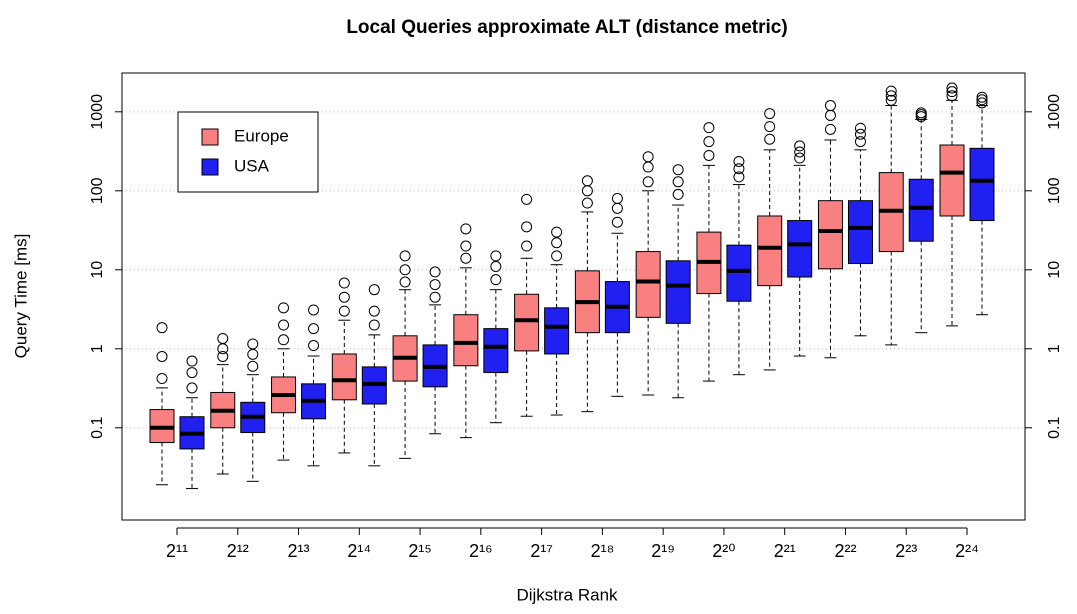  I want to click on x-tick-label: 2¹⁵, so click(419, 551).